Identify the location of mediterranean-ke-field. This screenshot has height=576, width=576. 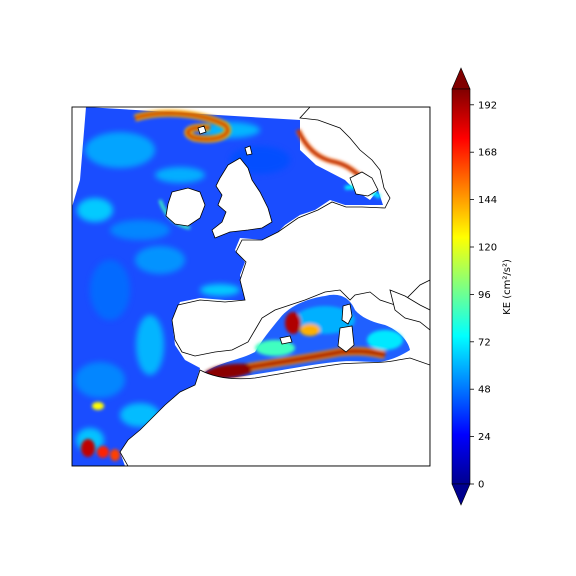
(307, 336).